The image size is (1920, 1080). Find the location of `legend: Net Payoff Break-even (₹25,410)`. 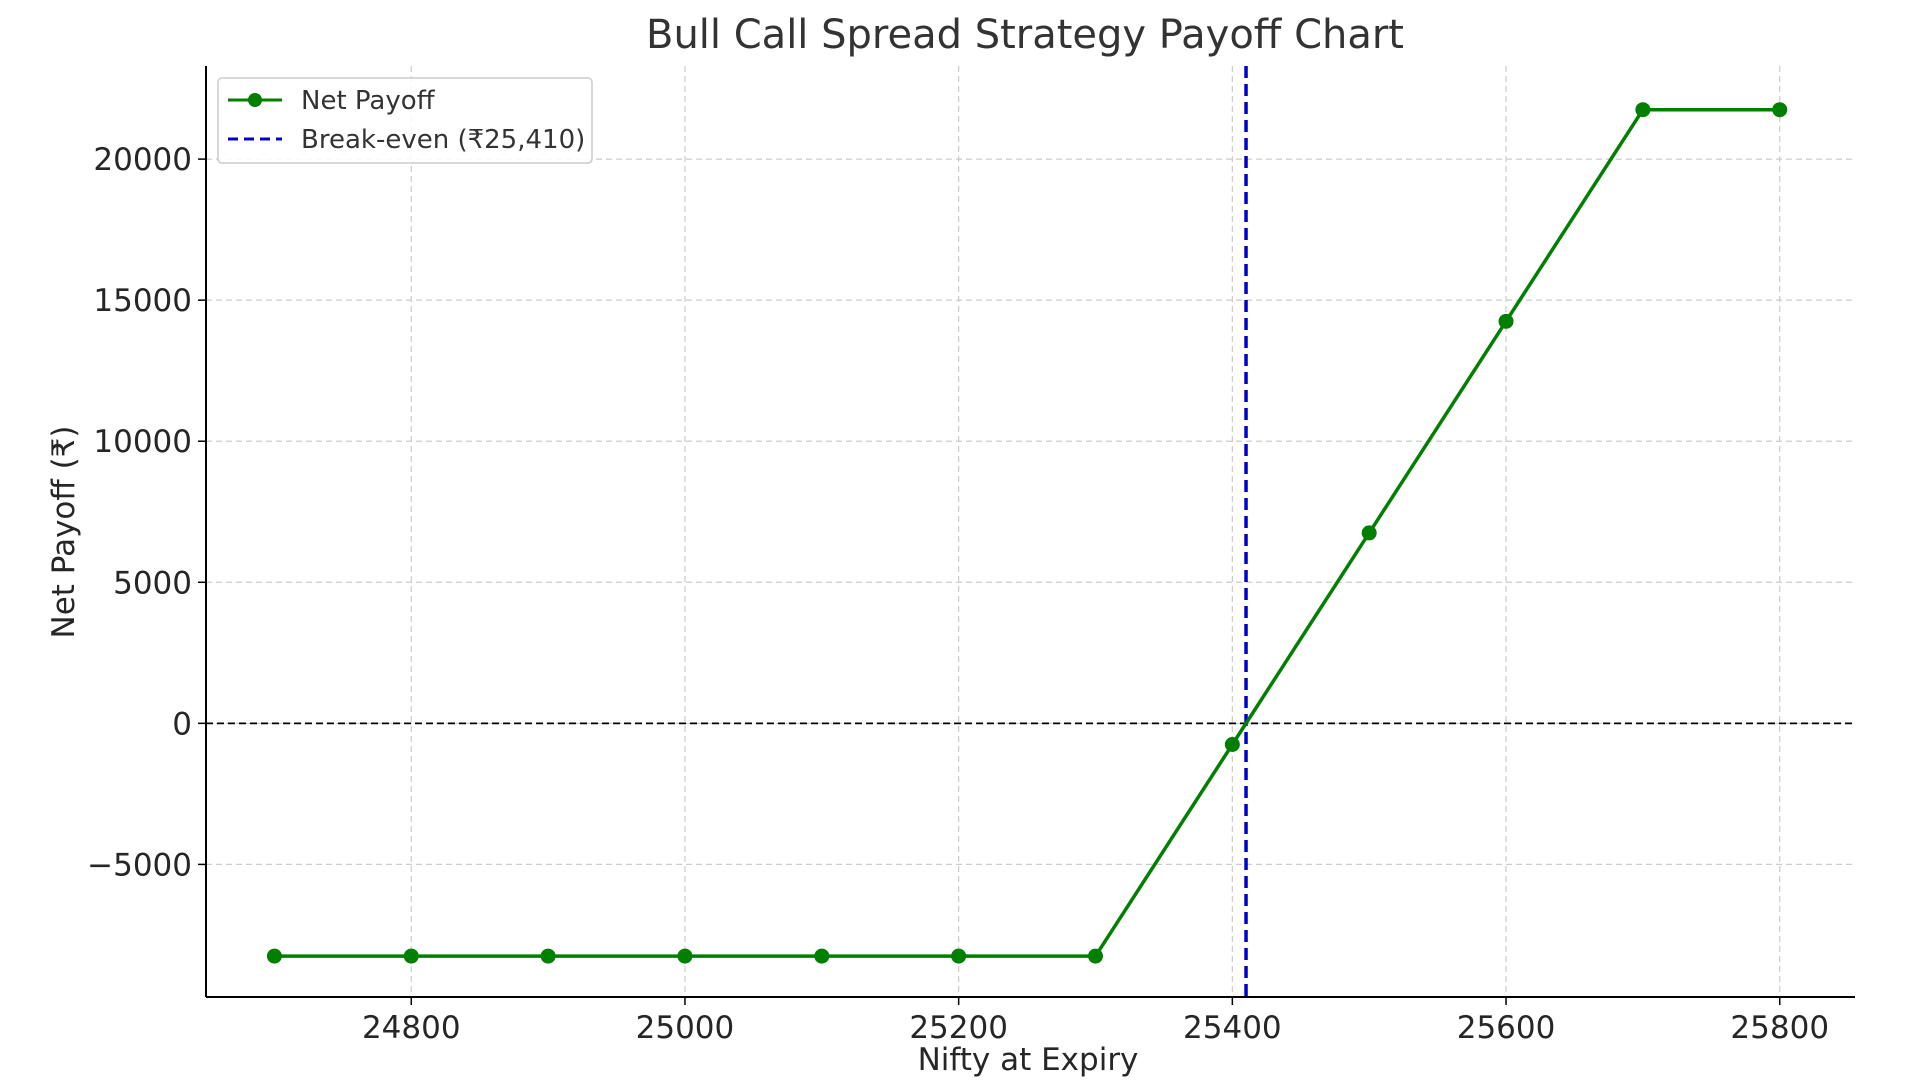

legend: Net Payoff Break-even (₹25,410) is located at coordinates (405, 120).